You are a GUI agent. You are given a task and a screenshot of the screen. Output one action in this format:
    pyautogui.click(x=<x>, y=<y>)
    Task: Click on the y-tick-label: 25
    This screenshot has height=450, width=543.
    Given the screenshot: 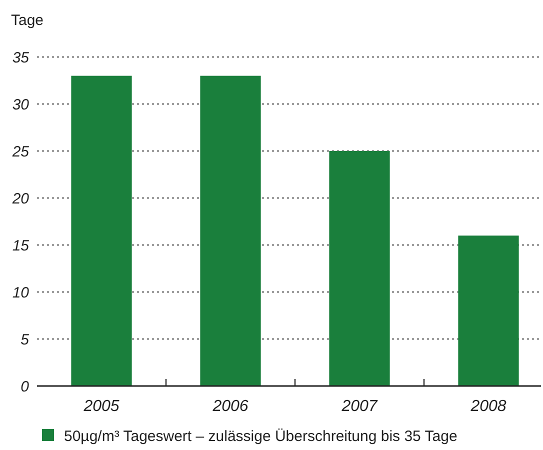 What is the action you would take?
    pyautogui.click(x=20, y=151)
    